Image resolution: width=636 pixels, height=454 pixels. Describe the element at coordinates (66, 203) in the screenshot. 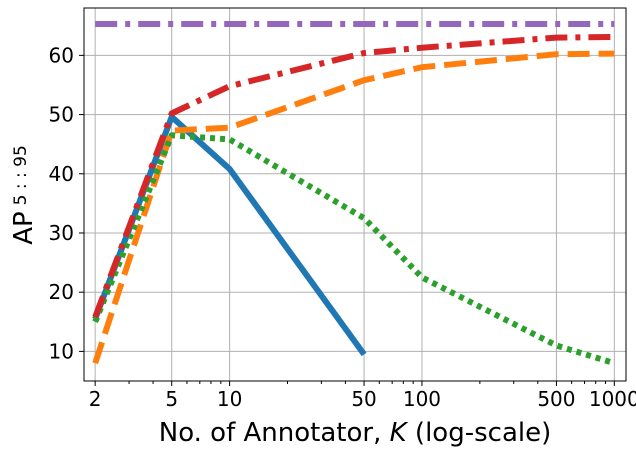

I see `y-axis-ticks: 10 20 30 40 50 60` at that location.